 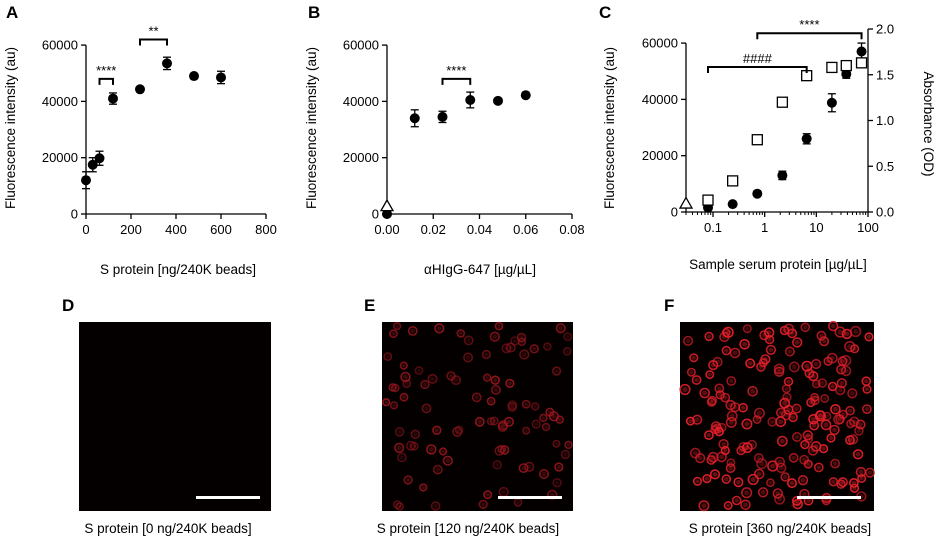 I want to click on micrograph-f, so click(x=777, y=416).